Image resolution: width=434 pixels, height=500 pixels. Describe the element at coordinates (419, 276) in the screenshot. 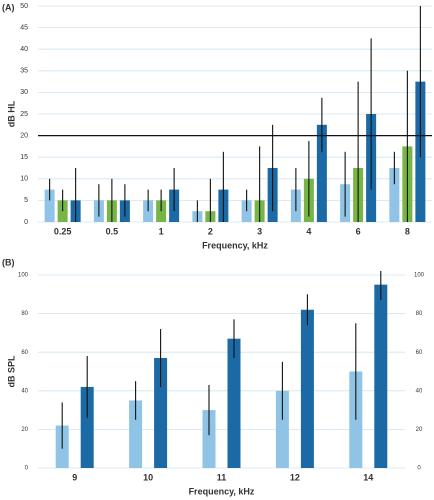

I see `y2-tick-label: 100` at that location.